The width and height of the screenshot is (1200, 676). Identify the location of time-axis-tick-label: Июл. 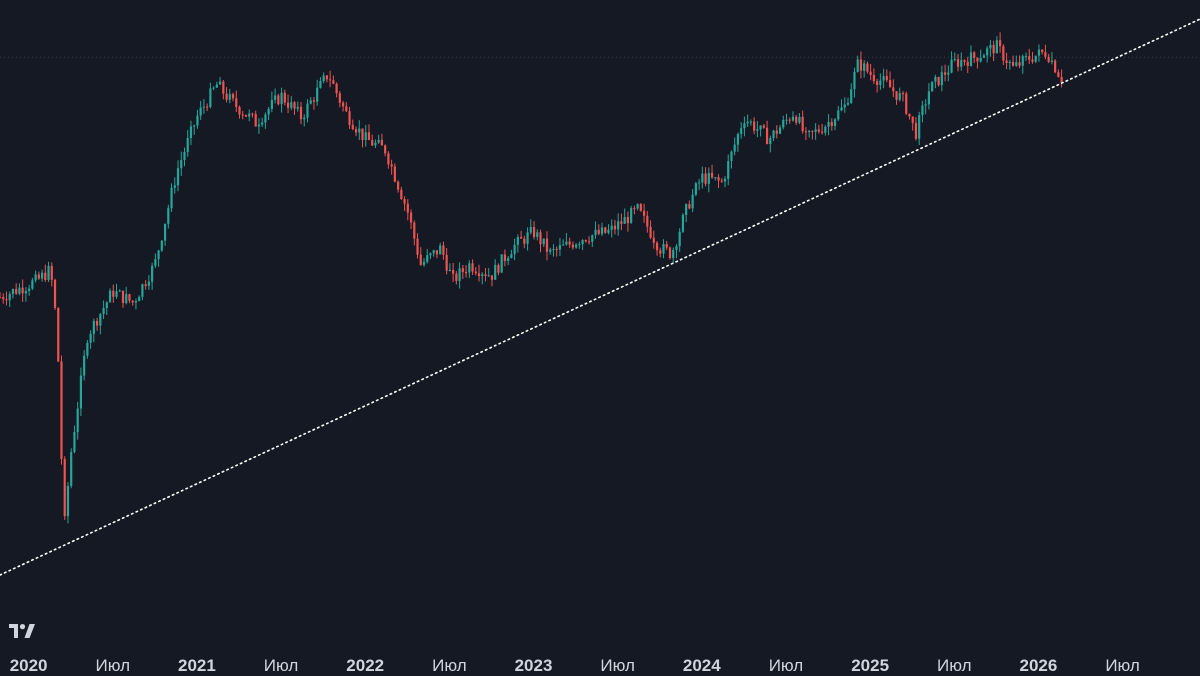
(449, 665).